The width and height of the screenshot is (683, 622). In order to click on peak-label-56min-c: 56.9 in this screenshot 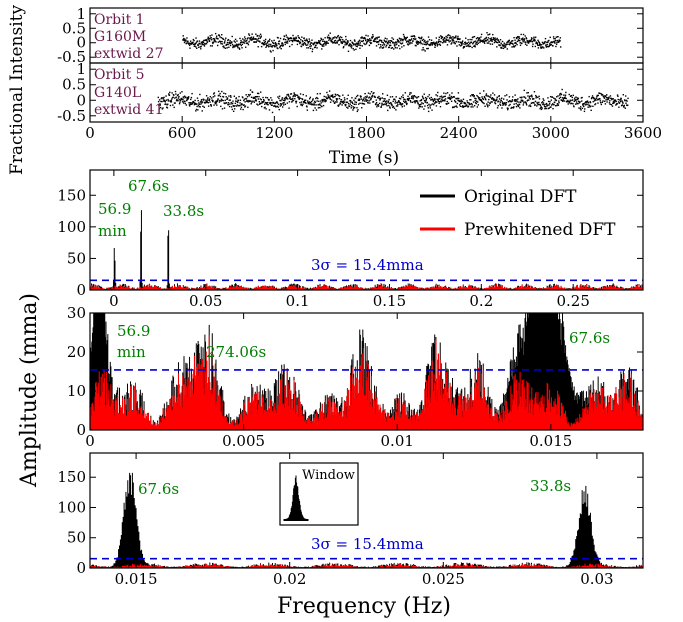, I will do `click(133, 331)`.